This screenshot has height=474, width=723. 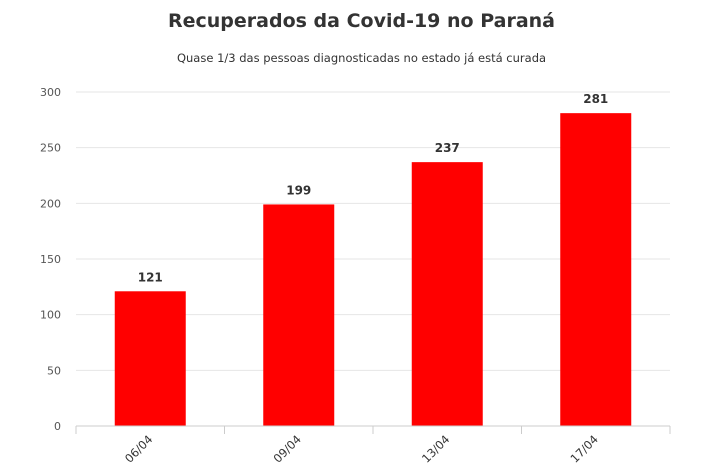 I want to click on data-label: 121, so click(x=150, y=277).